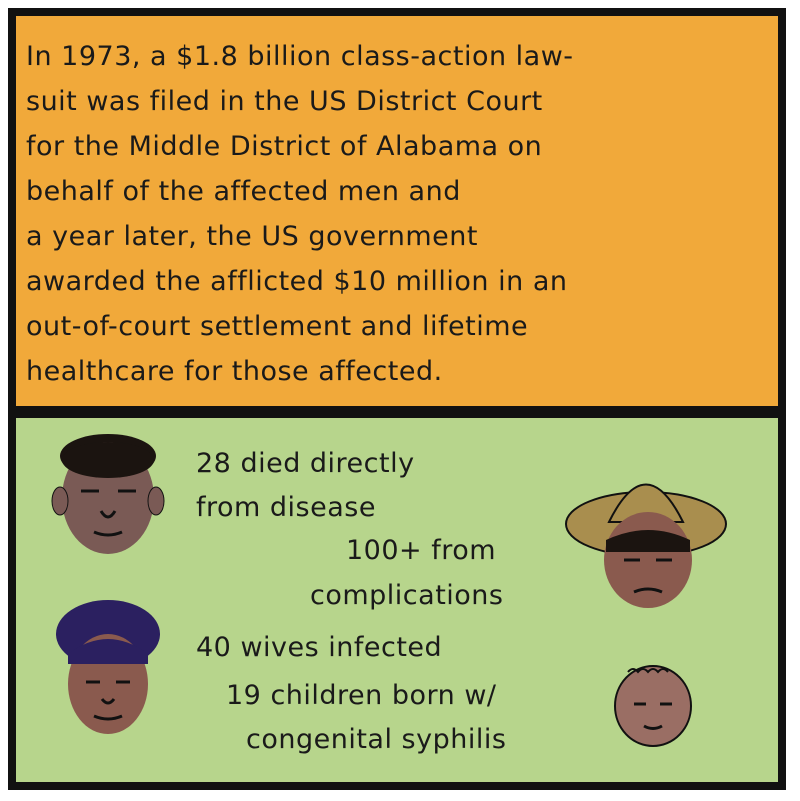 This screenshot has height=801, width=800. Describe the element at coordinates (376, 739) in the screenshot. I see `stat-children-line2: congenital syphilis` at that location.